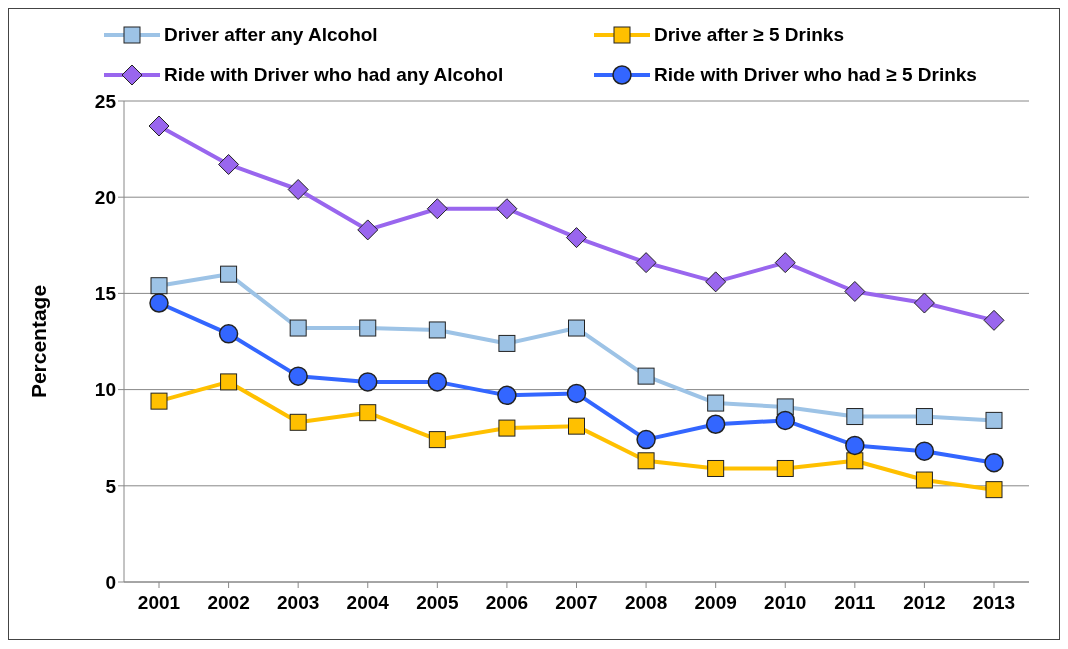 This screenshot has width=1068, height=649. What do you see at coordinates (855, 603) in the screenshot?
I see `x-tick-label: 2011` at bounding box center [855, 603].